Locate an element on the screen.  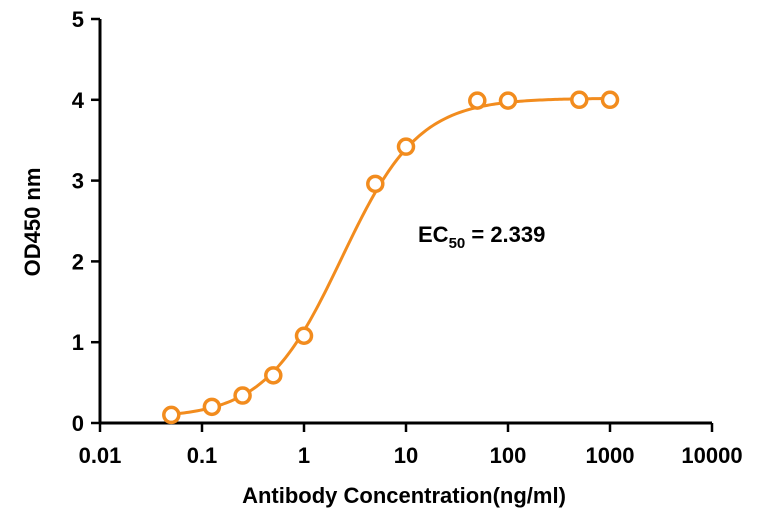
ec50-prefix: EC is located at coordinates (433, 234).